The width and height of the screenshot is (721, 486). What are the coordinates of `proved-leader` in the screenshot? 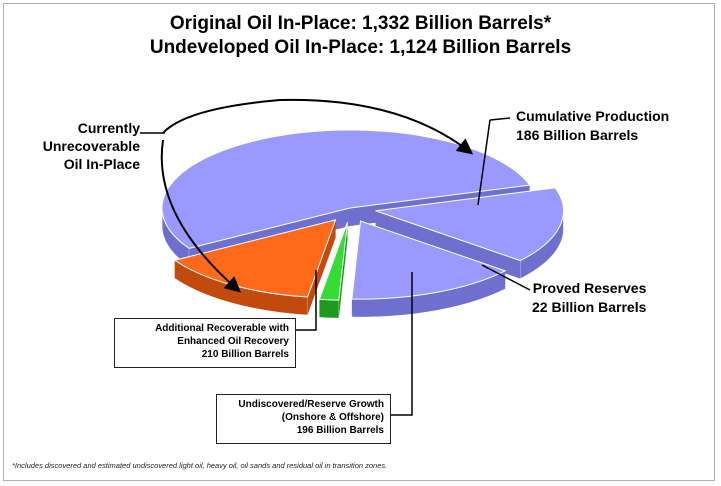 It's located at (506, 277).